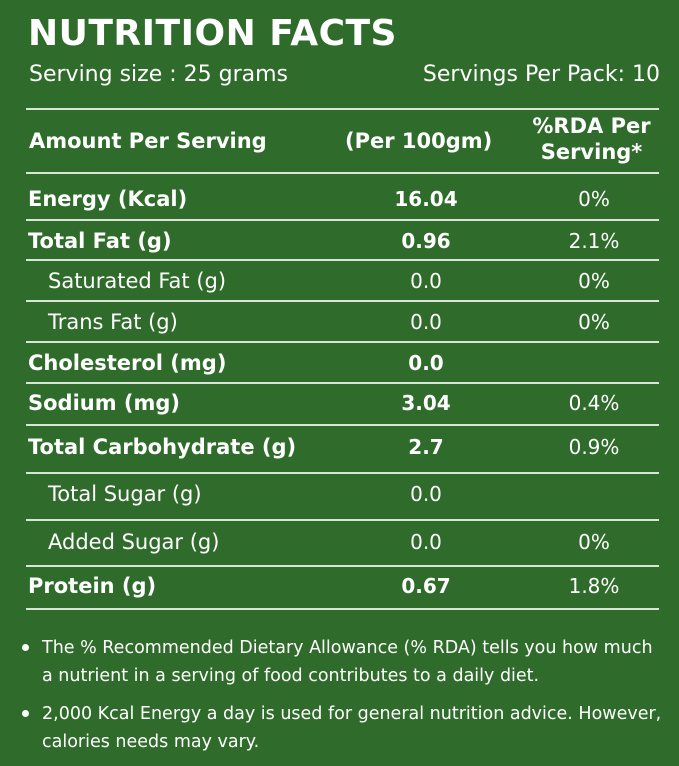  I want to click on serving-size: Serving size : 25 grams, so click(159, 74).